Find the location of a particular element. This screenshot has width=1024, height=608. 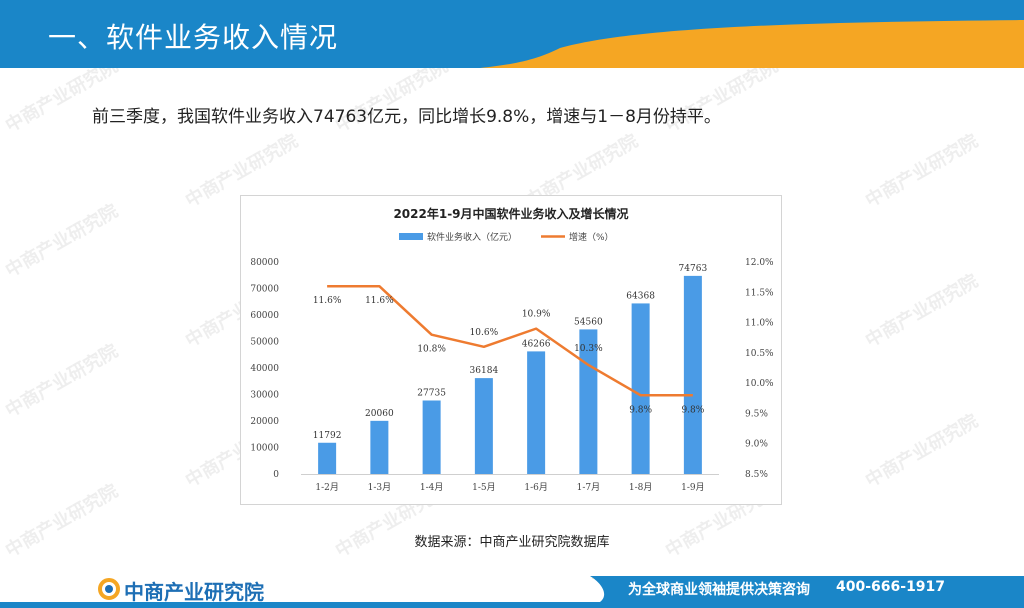

legend-label-bar: 软件业务收入（亿元） is located at coordinates (472, 237).